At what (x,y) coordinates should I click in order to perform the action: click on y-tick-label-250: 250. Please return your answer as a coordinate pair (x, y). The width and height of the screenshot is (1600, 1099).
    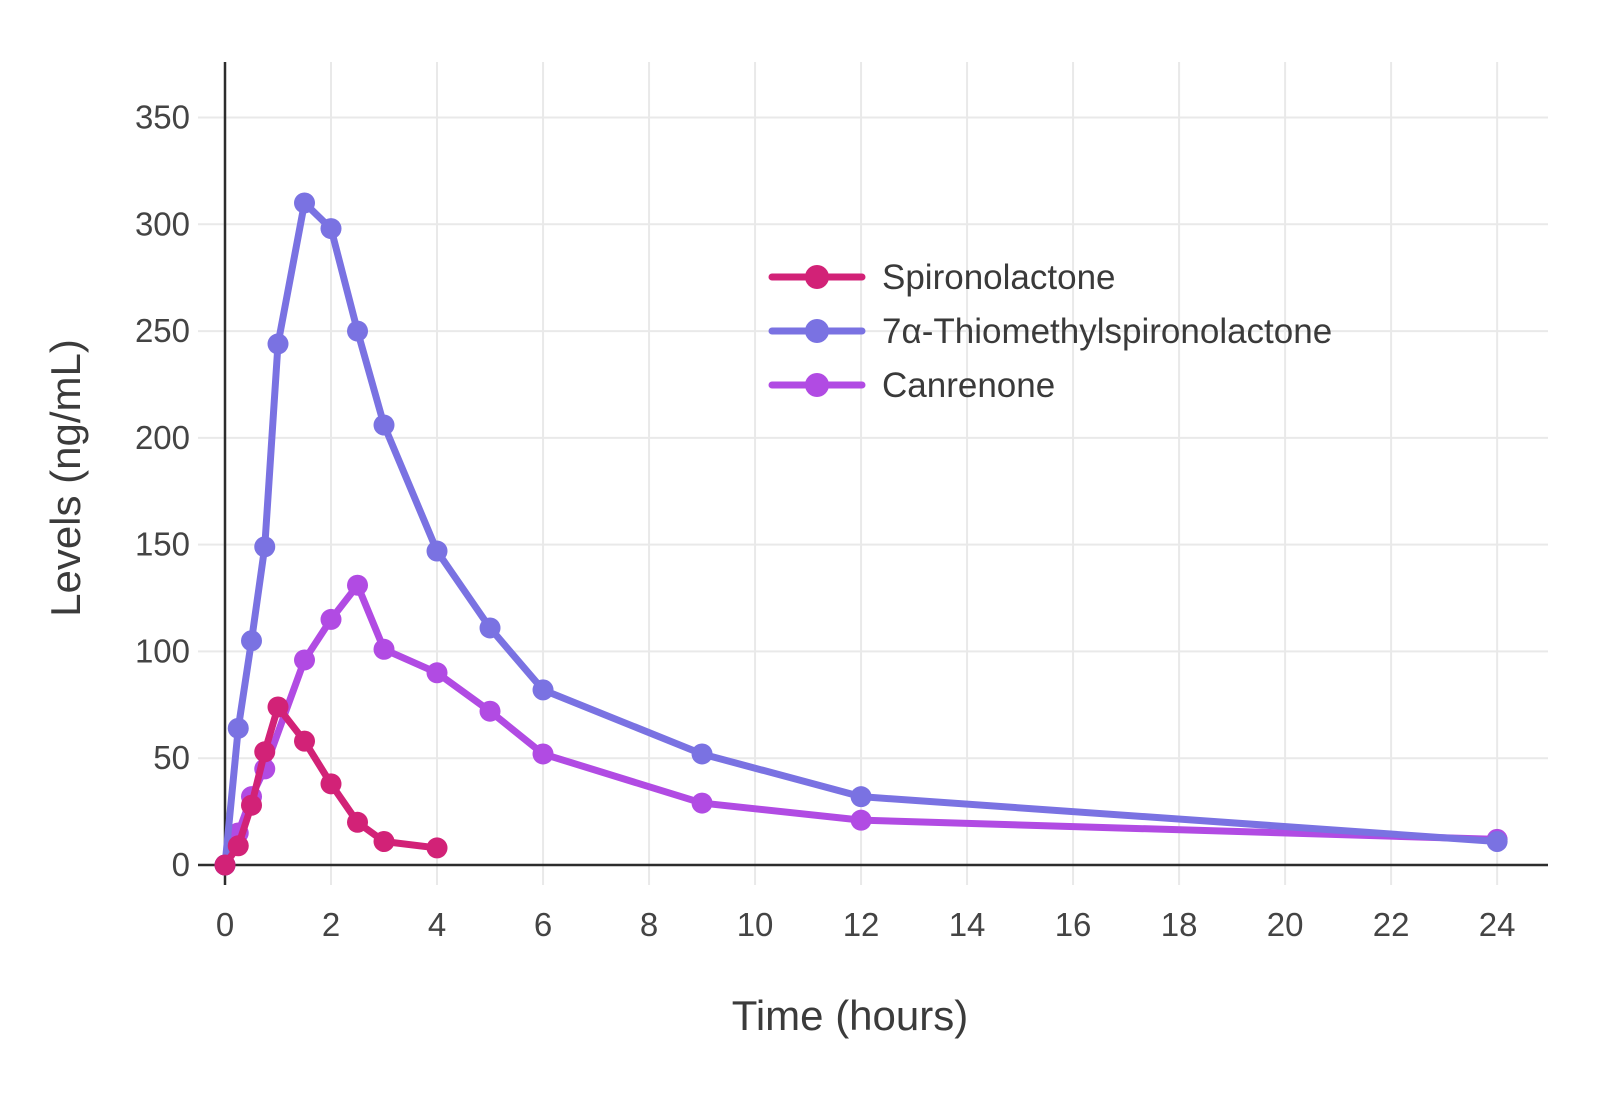
    Looking at the image, I should click on (162, 330).